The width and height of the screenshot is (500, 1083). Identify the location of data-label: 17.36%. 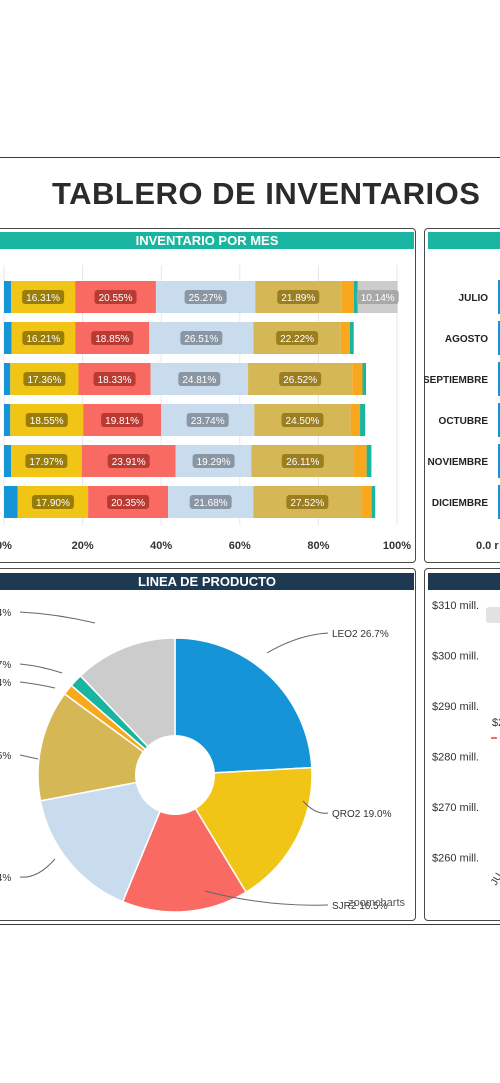
(44, 380).